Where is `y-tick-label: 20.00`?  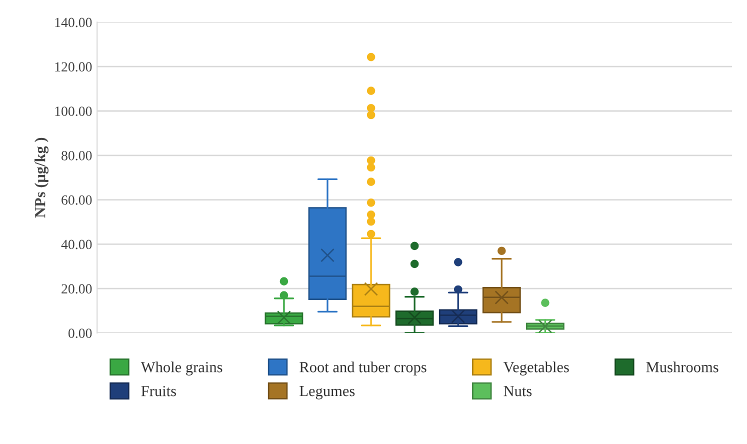 y-tick-label: 20.00 is located at coordinates (77, 289).